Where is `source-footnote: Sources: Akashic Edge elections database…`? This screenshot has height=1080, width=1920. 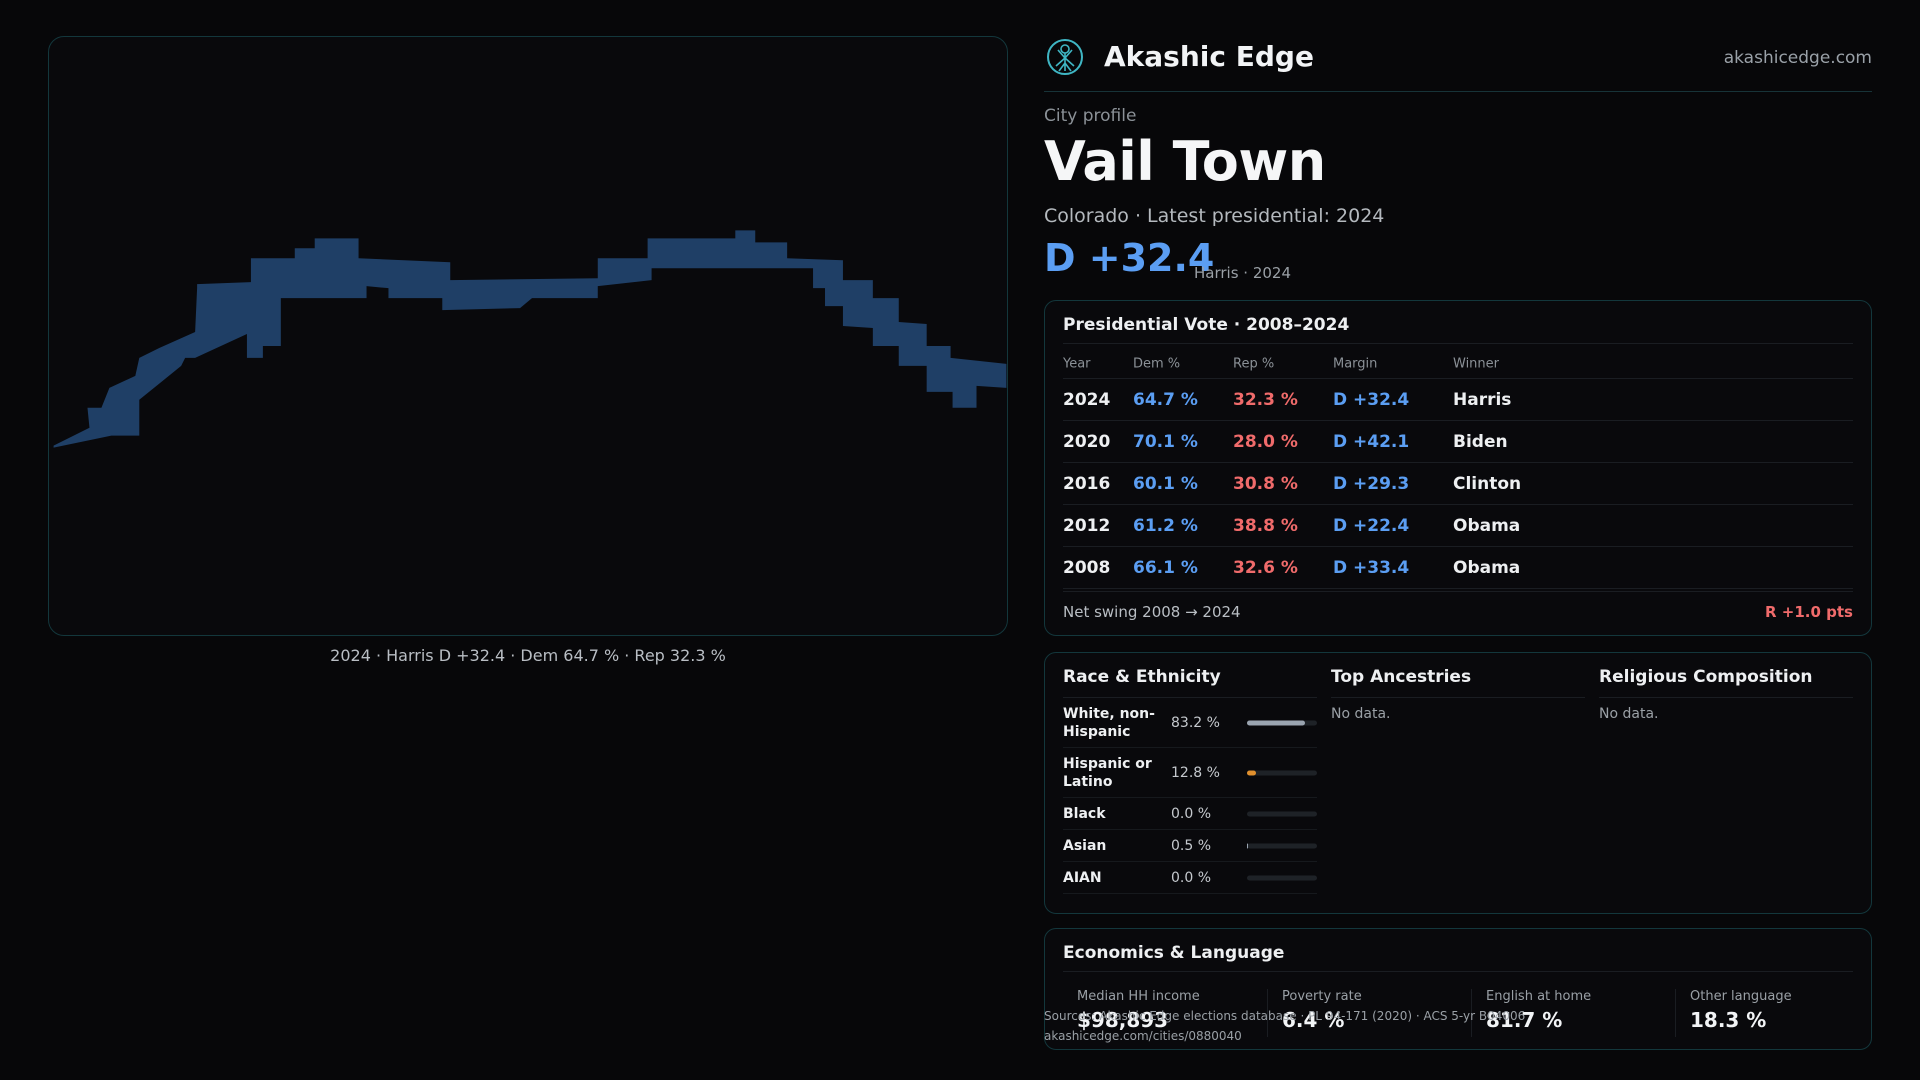 source-footnote: Sources: Akashic Edge elections database… is located at coordinates (1284, 1026).